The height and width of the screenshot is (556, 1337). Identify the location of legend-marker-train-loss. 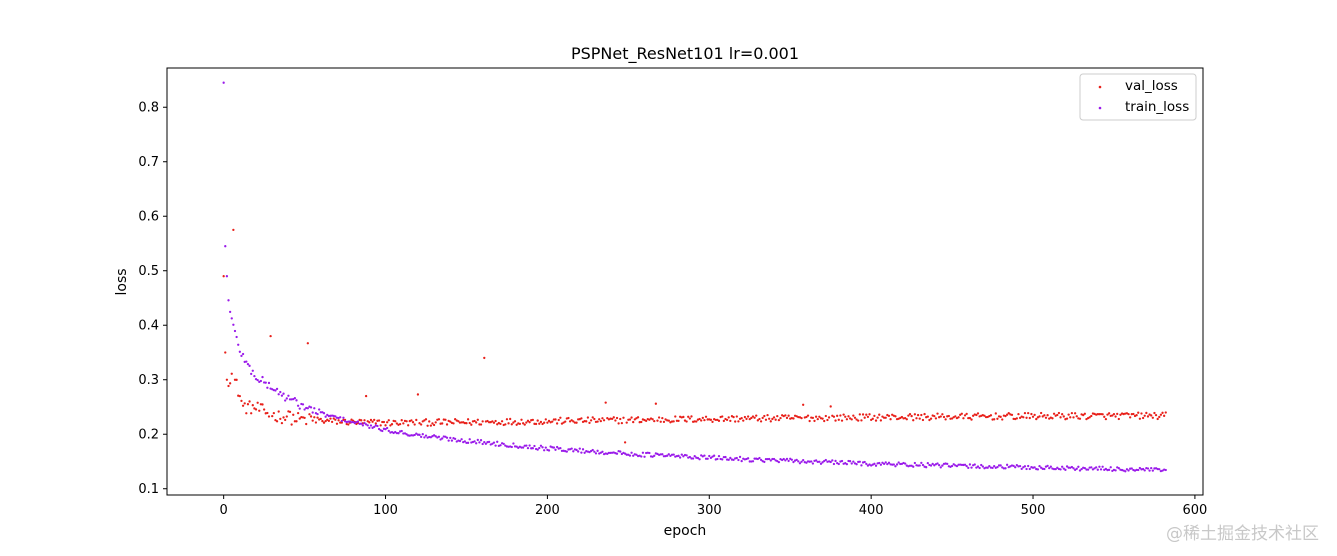
(1100, 108).